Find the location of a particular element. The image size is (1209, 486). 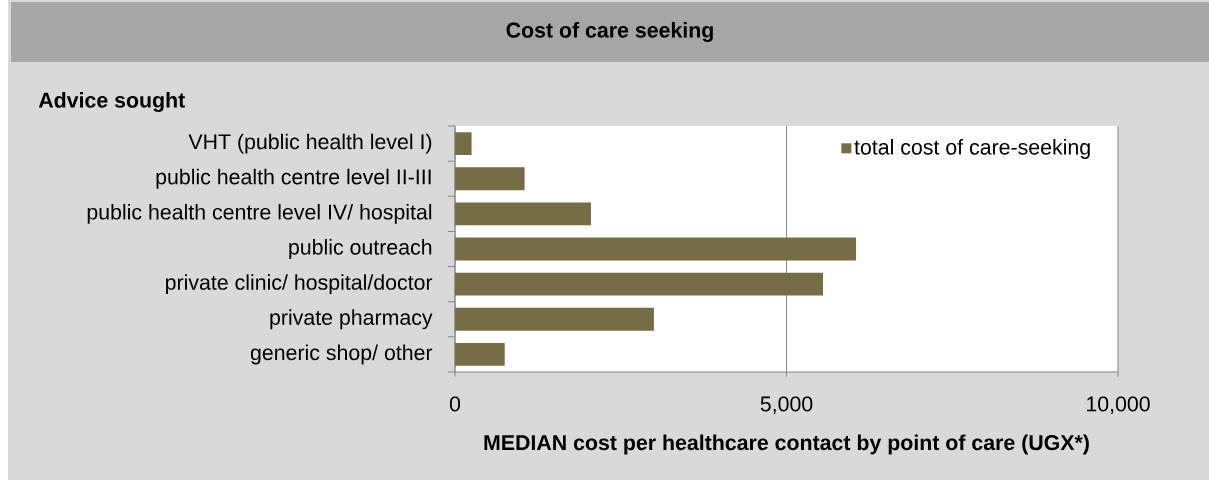

y-tick-label: generic shop/ other is located at coordinates (341, 354).